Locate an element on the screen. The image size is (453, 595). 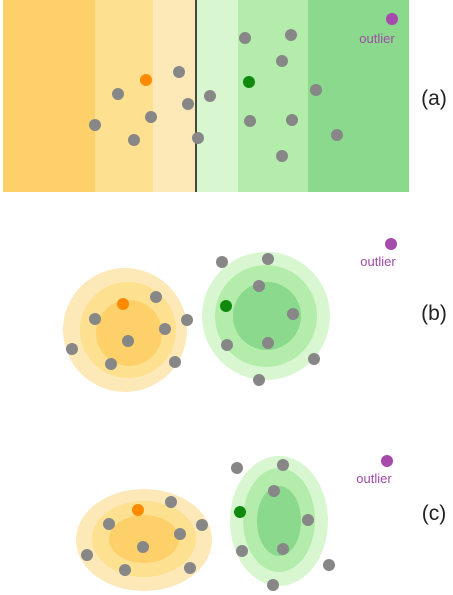
panel-c-points is located at coordinates (208, 525).